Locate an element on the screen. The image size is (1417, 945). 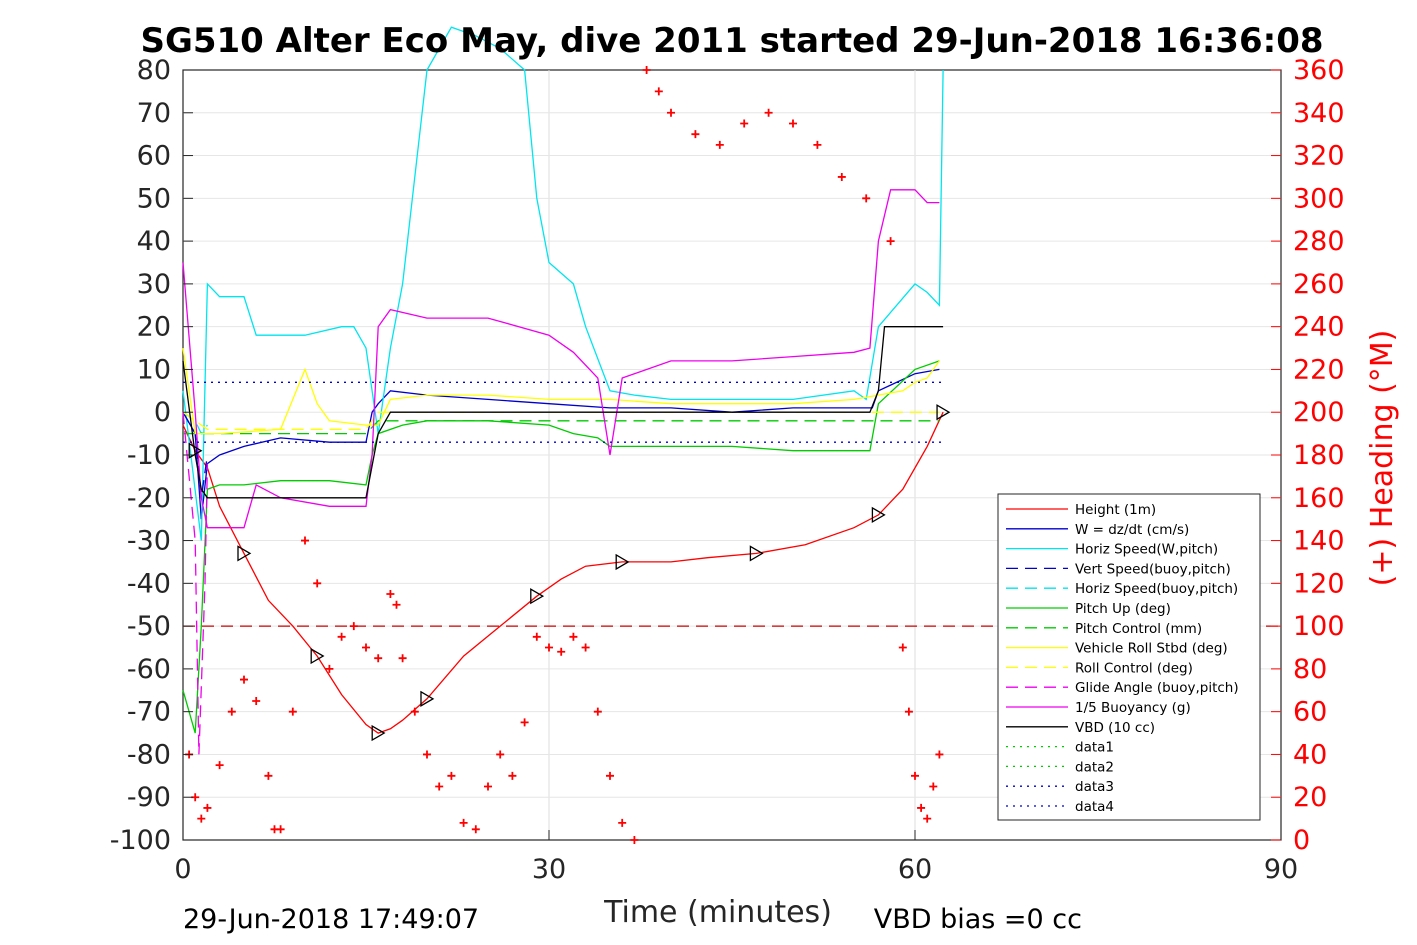
y-tick-label: 60 is located at coordinates (154, 156).